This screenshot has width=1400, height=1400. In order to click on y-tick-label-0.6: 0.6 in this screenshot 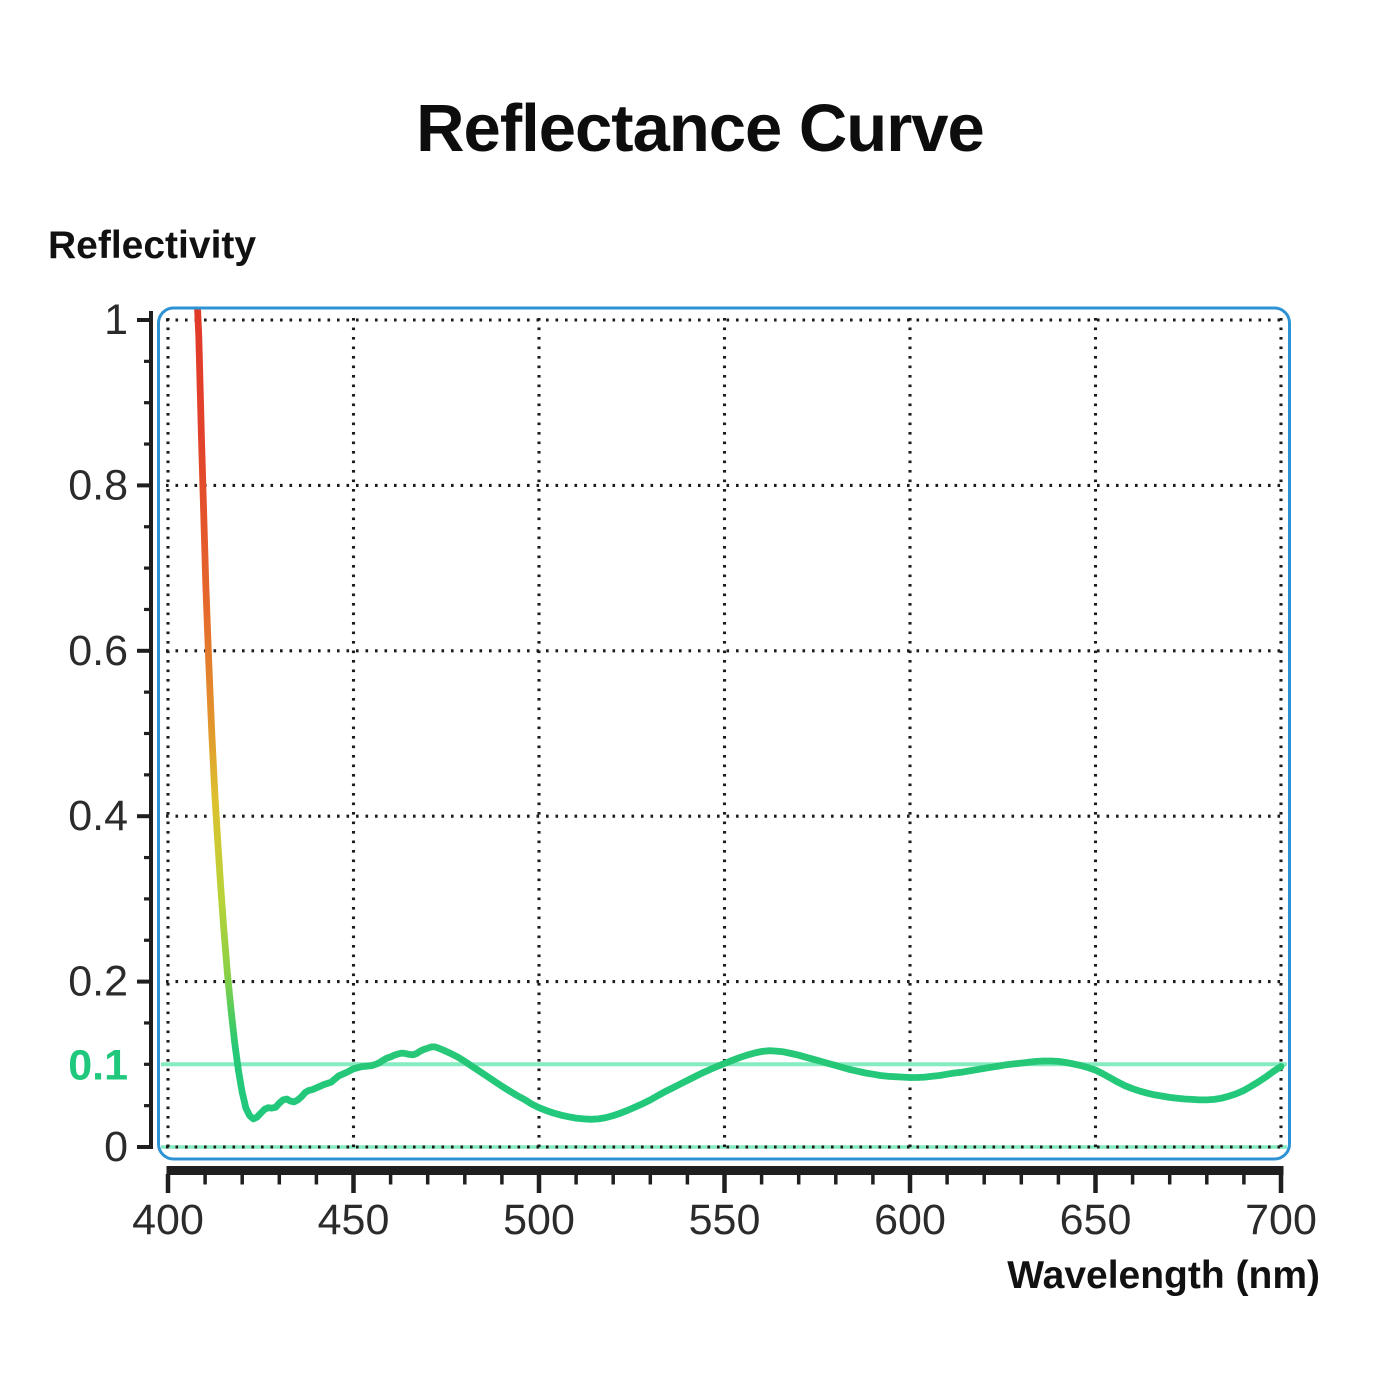, I will do `click(98, 651)`.